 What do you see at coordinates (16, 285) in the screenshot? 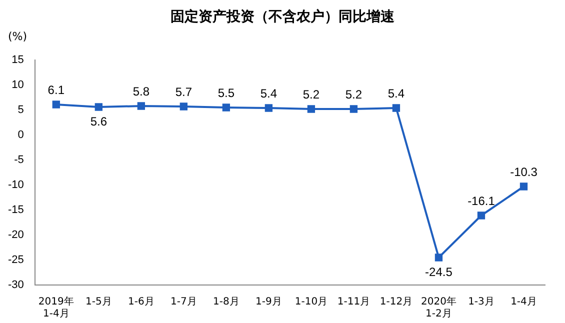
I see `y-tick-label: -30` at bounding box center [16, 285].